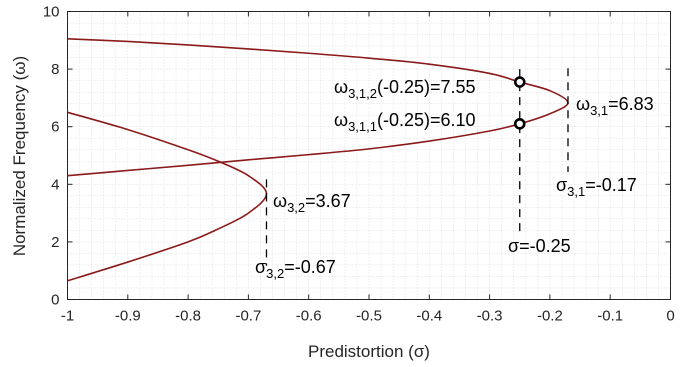 This screenshot has width=697, height=367. I want to click on x-tick-label: -0.2, so click(550, 316).